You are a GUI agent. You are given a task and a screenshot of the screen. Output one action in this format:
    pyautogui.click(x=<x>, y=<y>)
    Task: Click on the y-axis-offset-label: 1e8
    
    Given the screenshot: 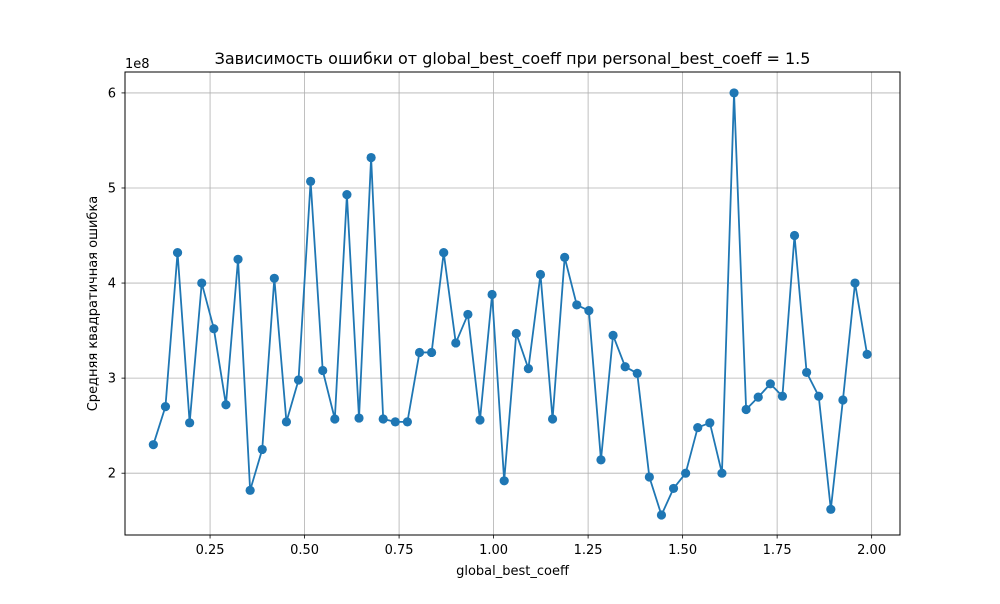 What is the action you would take?
    pyautogui.click(x=137, y=64)
    